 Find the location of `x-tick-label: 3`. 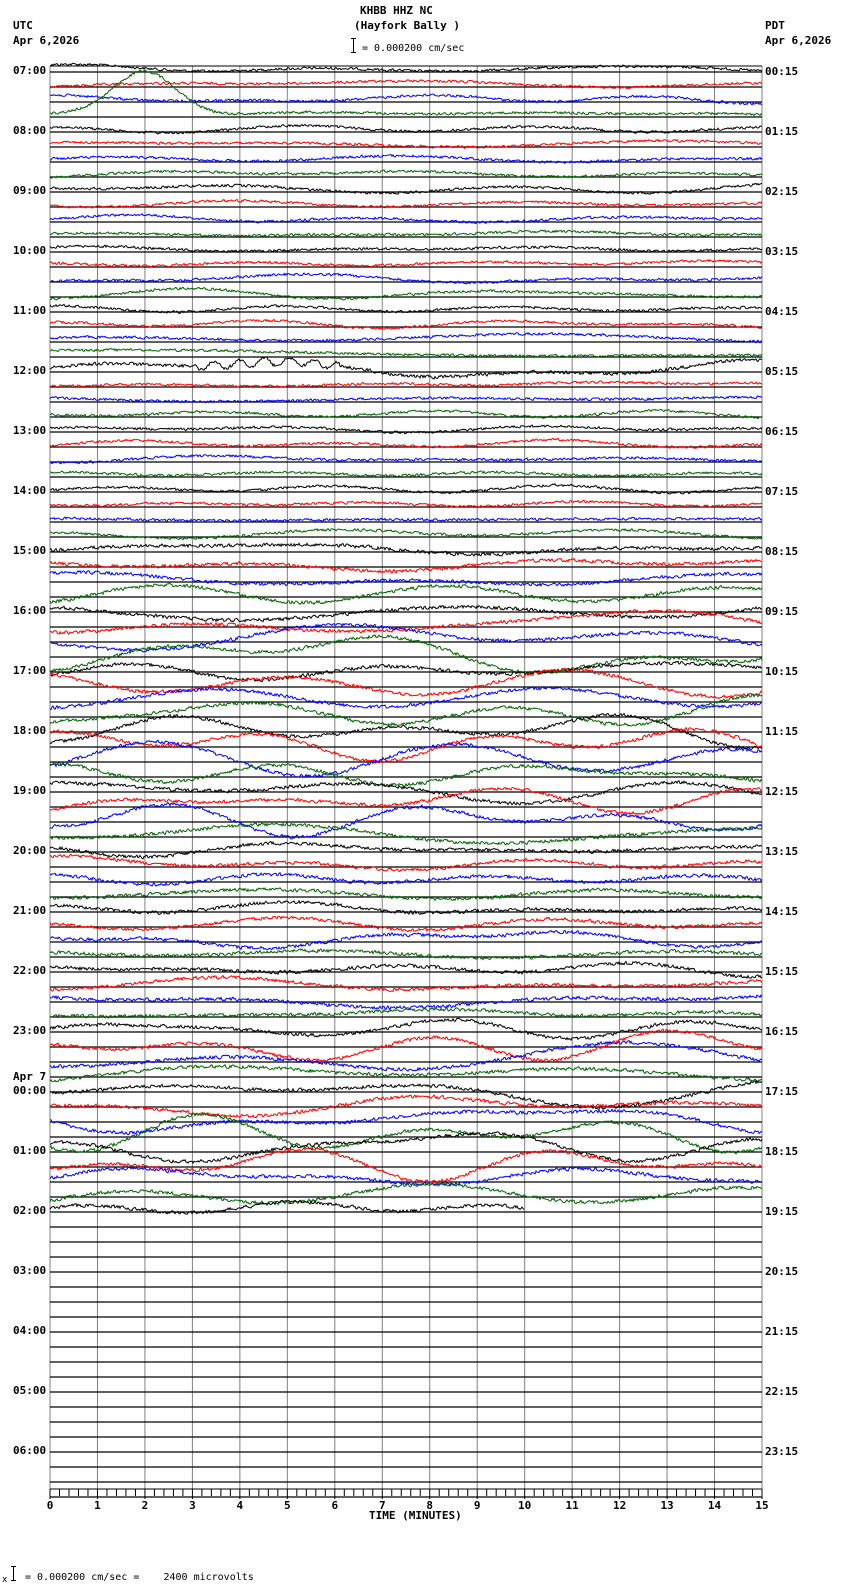

x-tick-label: 3 is located at coordinates (192, 1505).